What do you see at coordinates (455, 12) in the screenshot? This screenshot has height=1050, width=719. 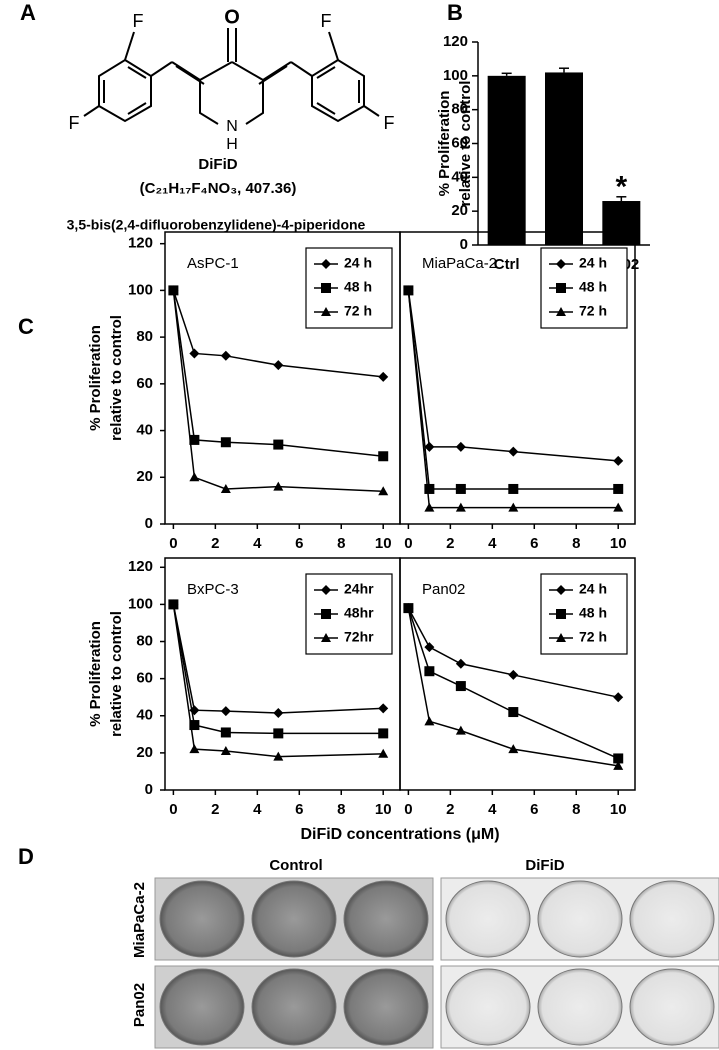 I see `panel-label: B` at bounding box center [455, 12].